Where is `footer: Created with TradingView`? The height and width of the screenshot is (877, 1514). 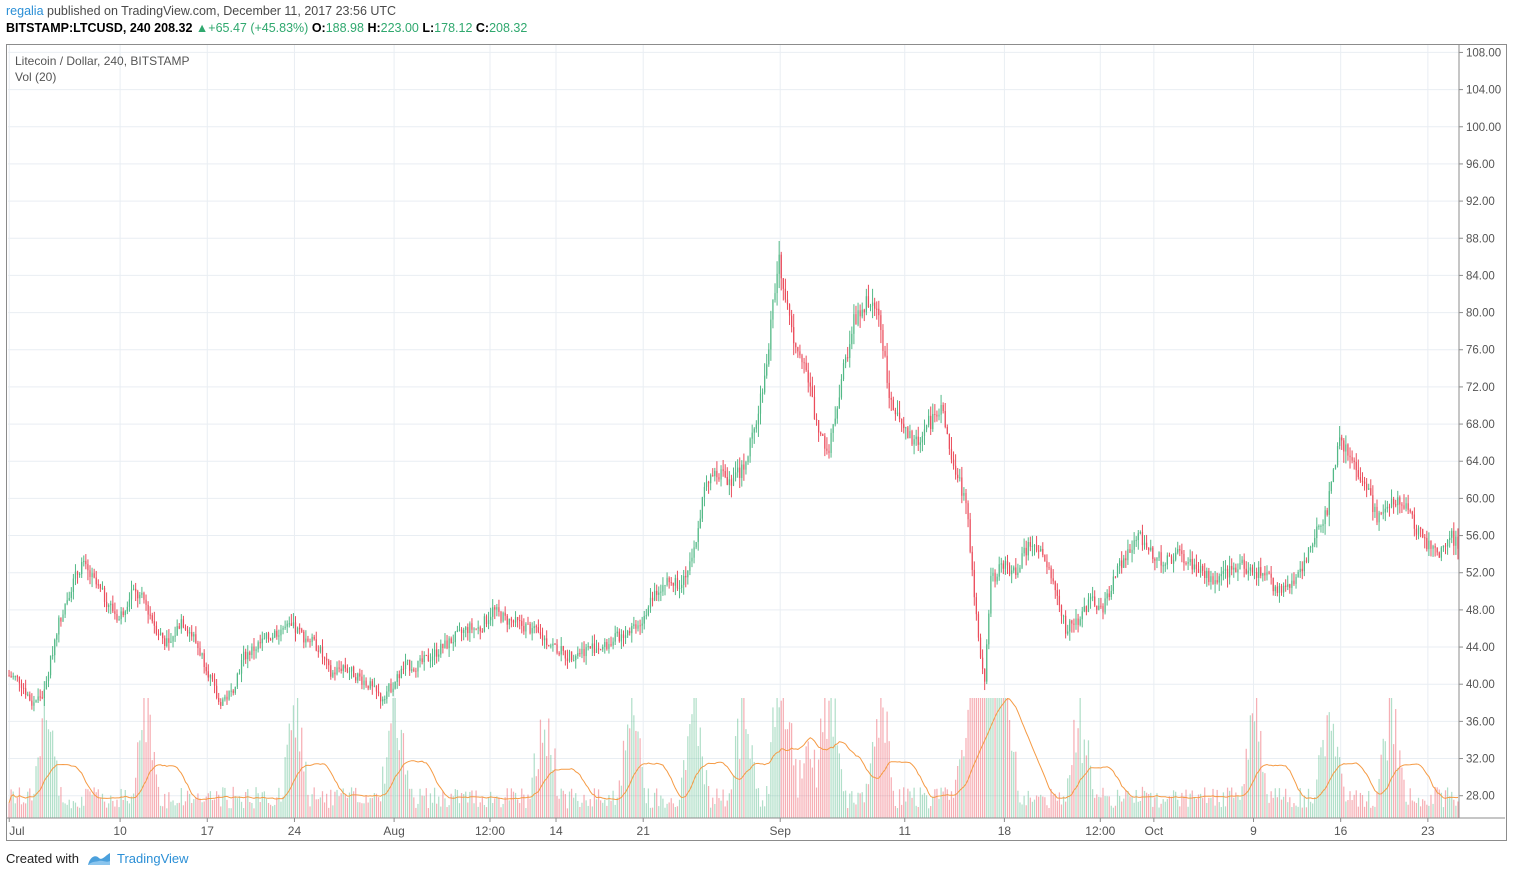
footer: Created with TradingView is located at coordinates (97, 858).